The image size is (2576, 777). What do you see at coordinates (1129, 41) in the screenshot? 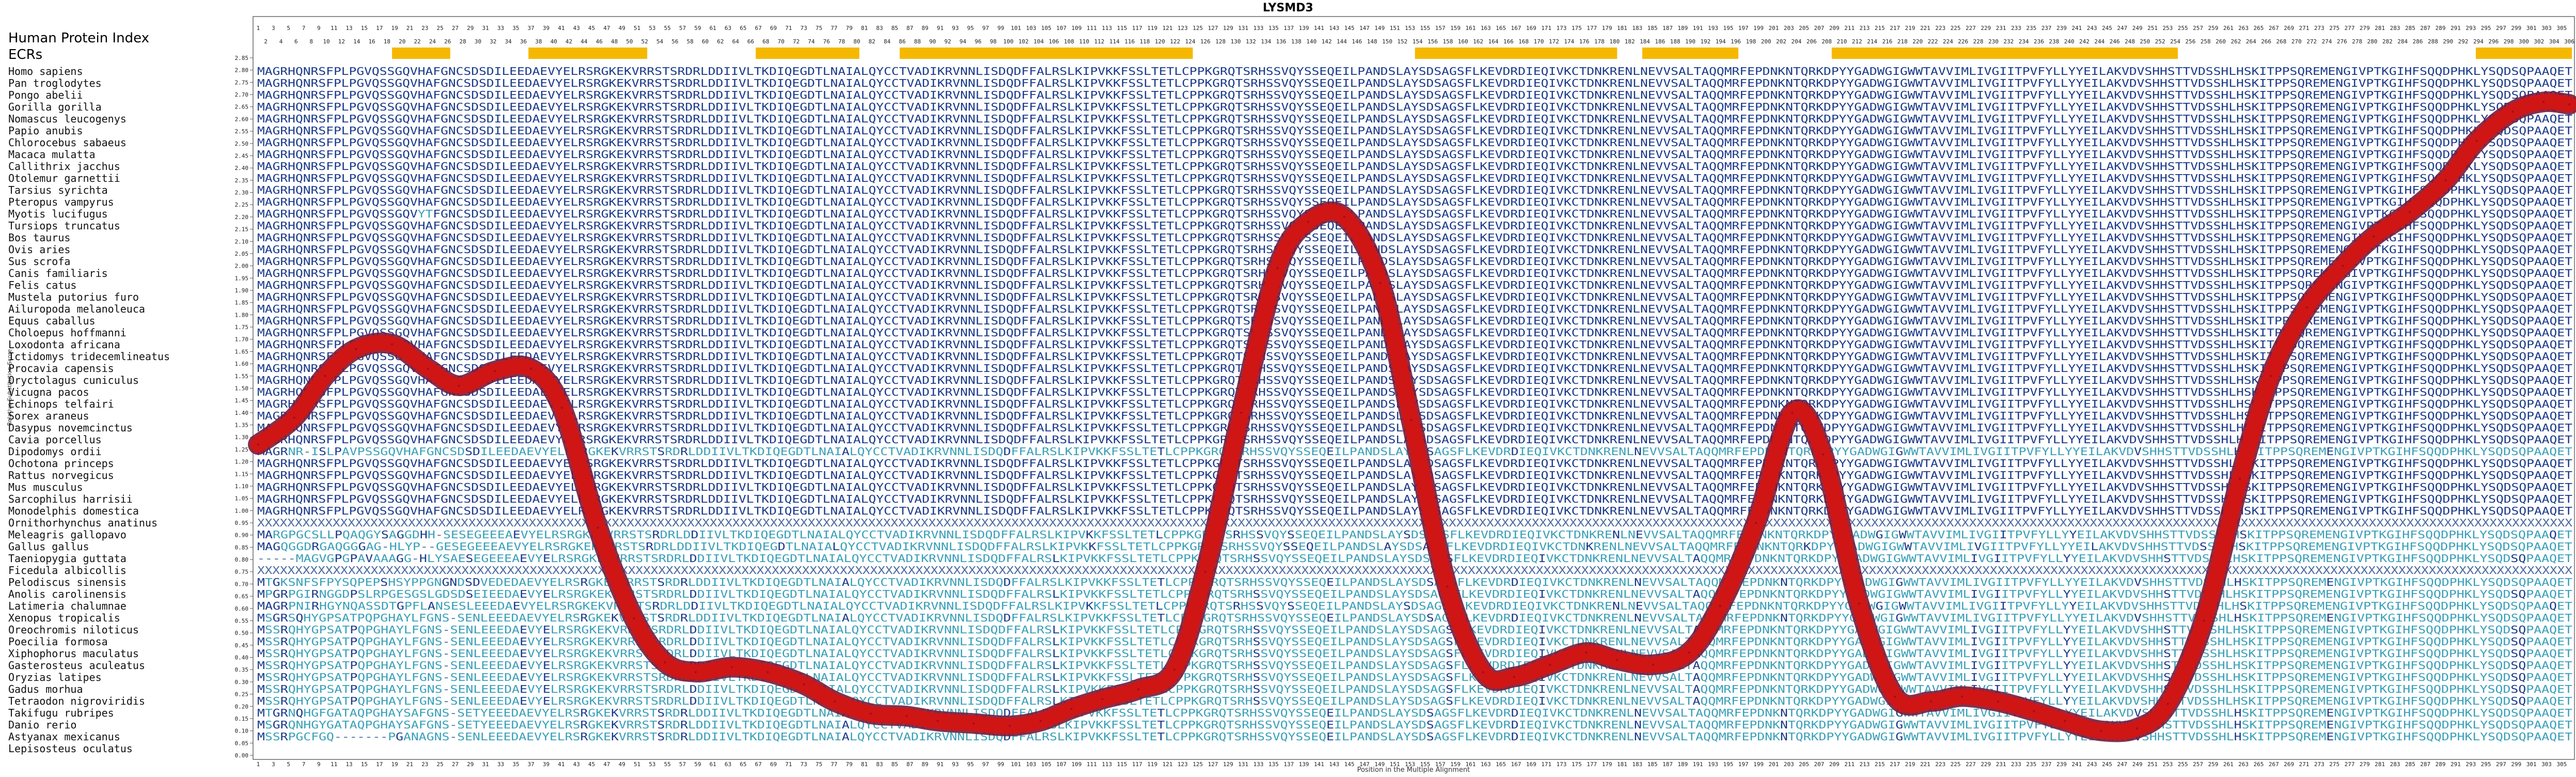
I see `top-index-label: 116` at bounding box center [1129, 41].